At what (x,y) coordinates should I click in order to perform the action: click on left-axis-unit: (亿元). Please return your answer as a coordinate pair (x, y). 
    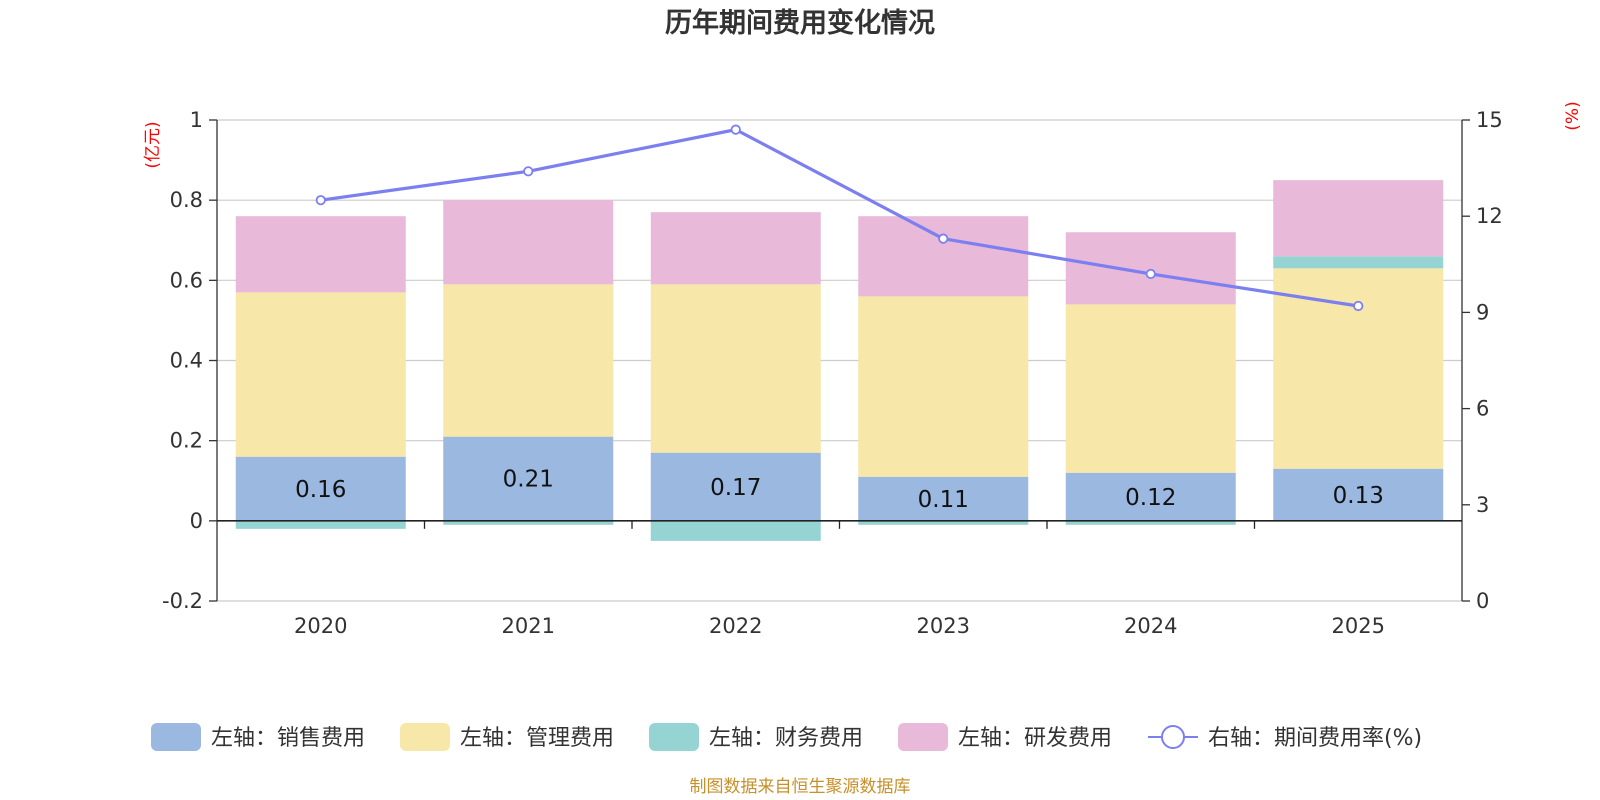
    Looking at the image, I should click on (153, 144).